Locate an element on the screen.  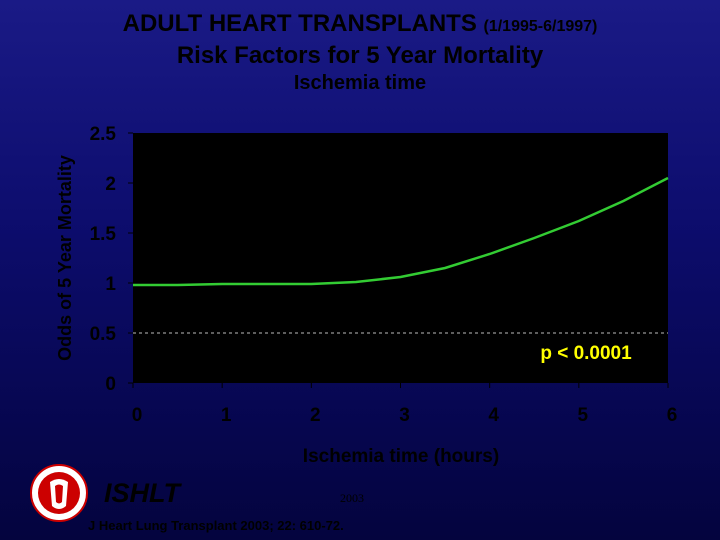
ishlt-logo-icon is located at coordinates (59, 493).